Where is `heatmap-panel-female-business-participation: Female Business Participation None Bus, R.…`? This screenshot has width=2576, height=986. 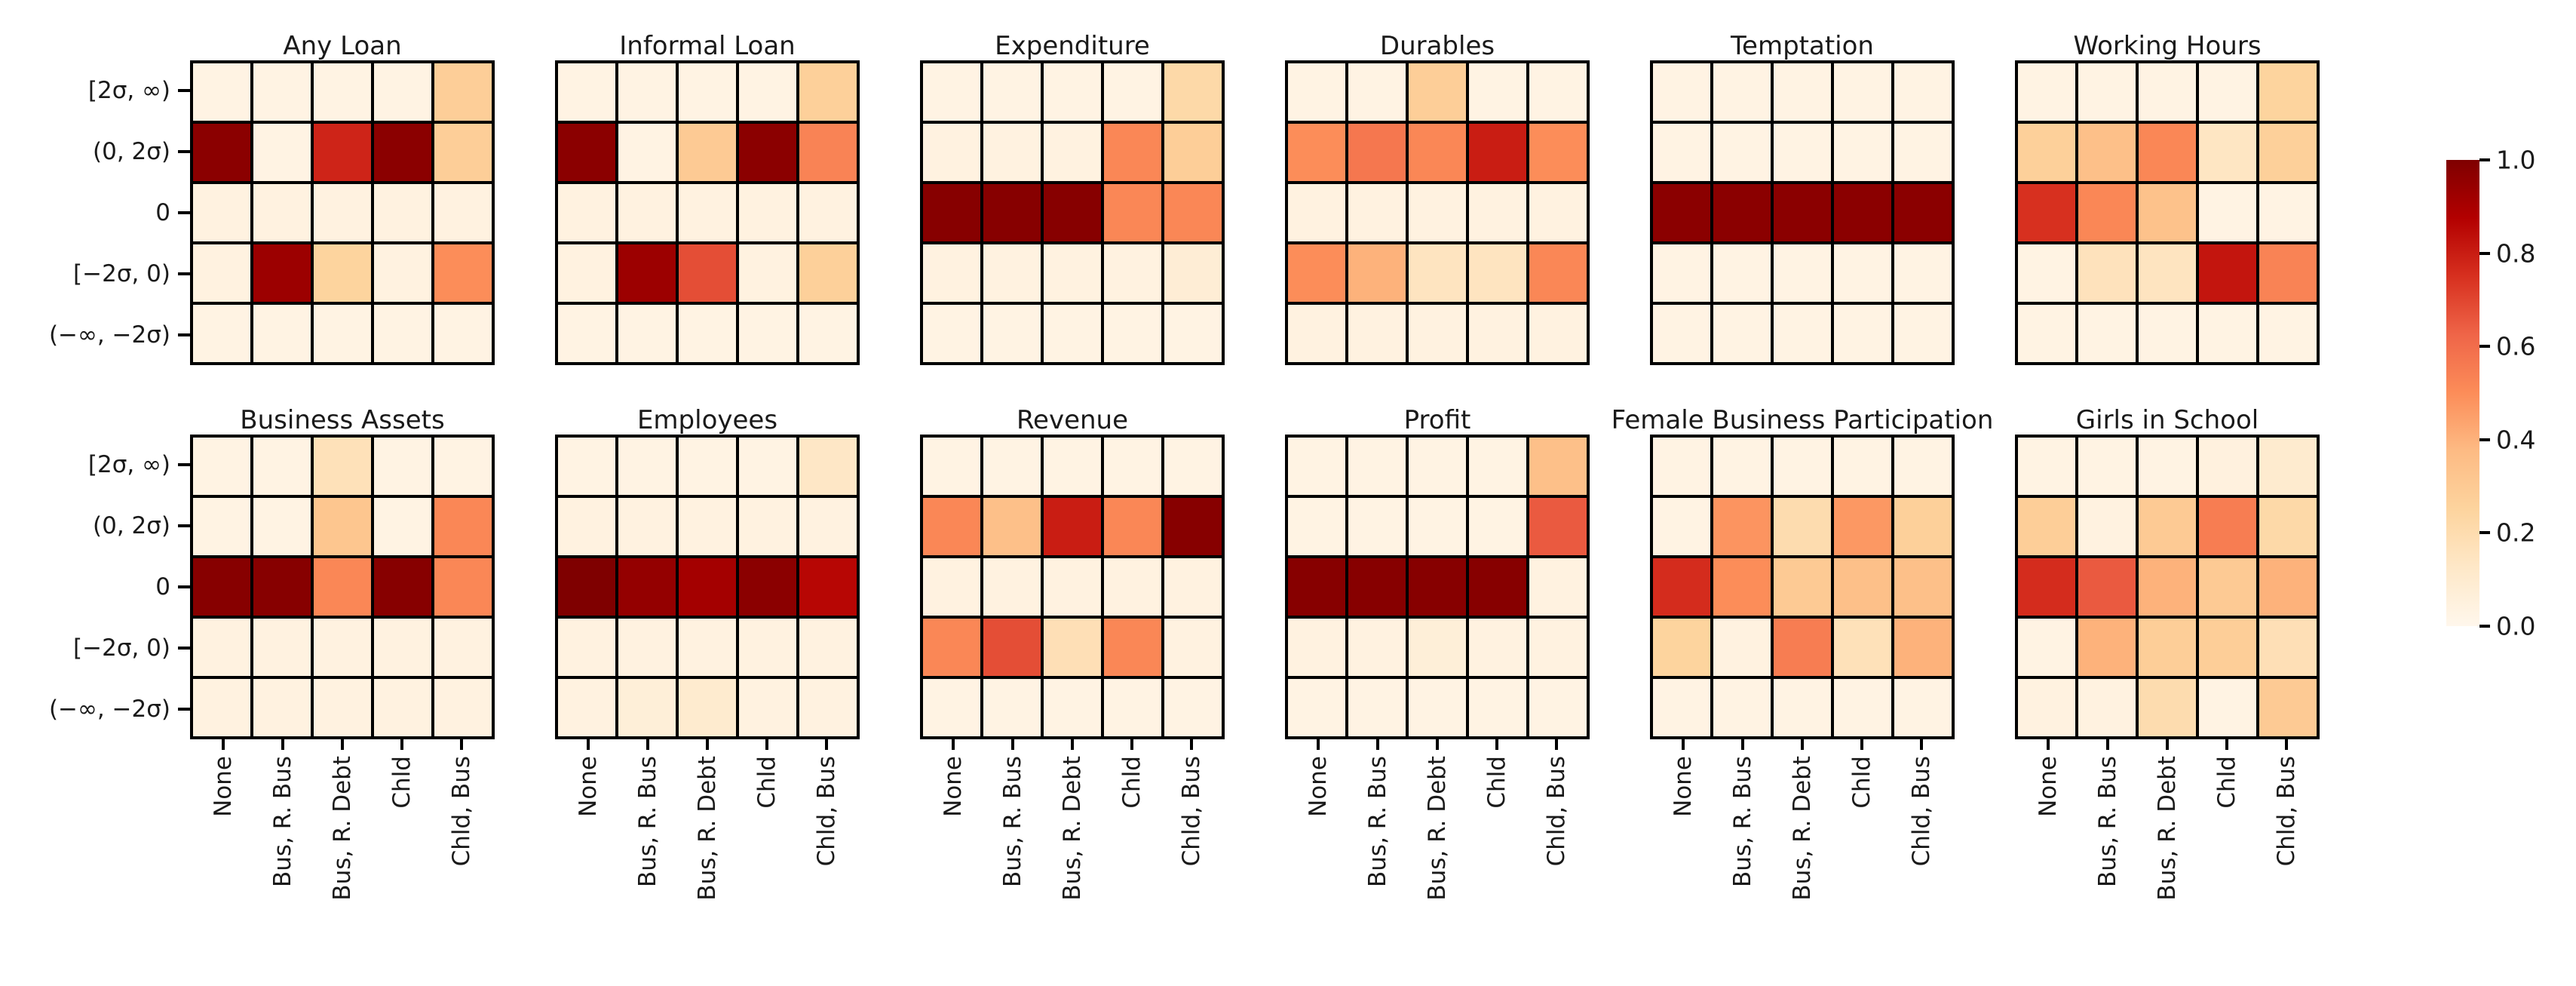 heatmap-panel-female-business-participation: Female Business Participation None Bus, R.… is located at coordinates (1803, 646).